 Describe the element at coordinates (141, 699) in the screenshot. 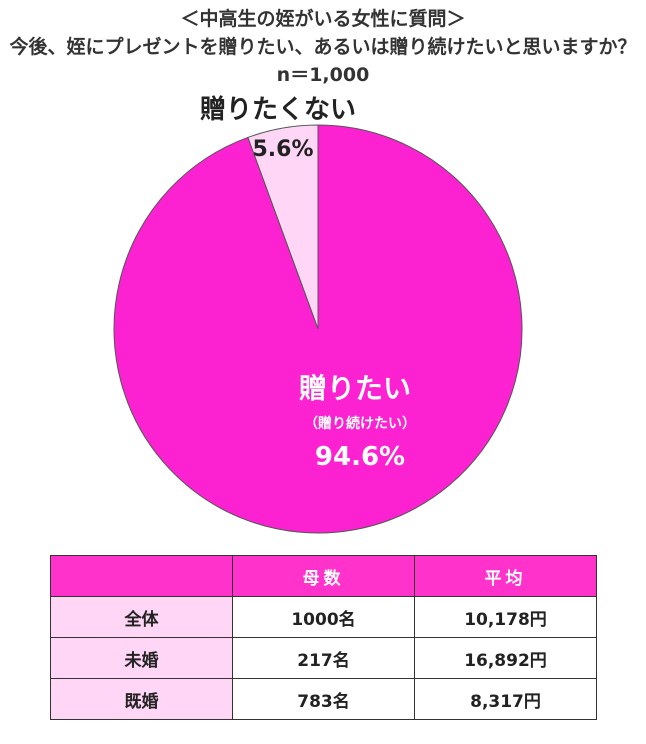

I see `row-label: 既婚` at that location.